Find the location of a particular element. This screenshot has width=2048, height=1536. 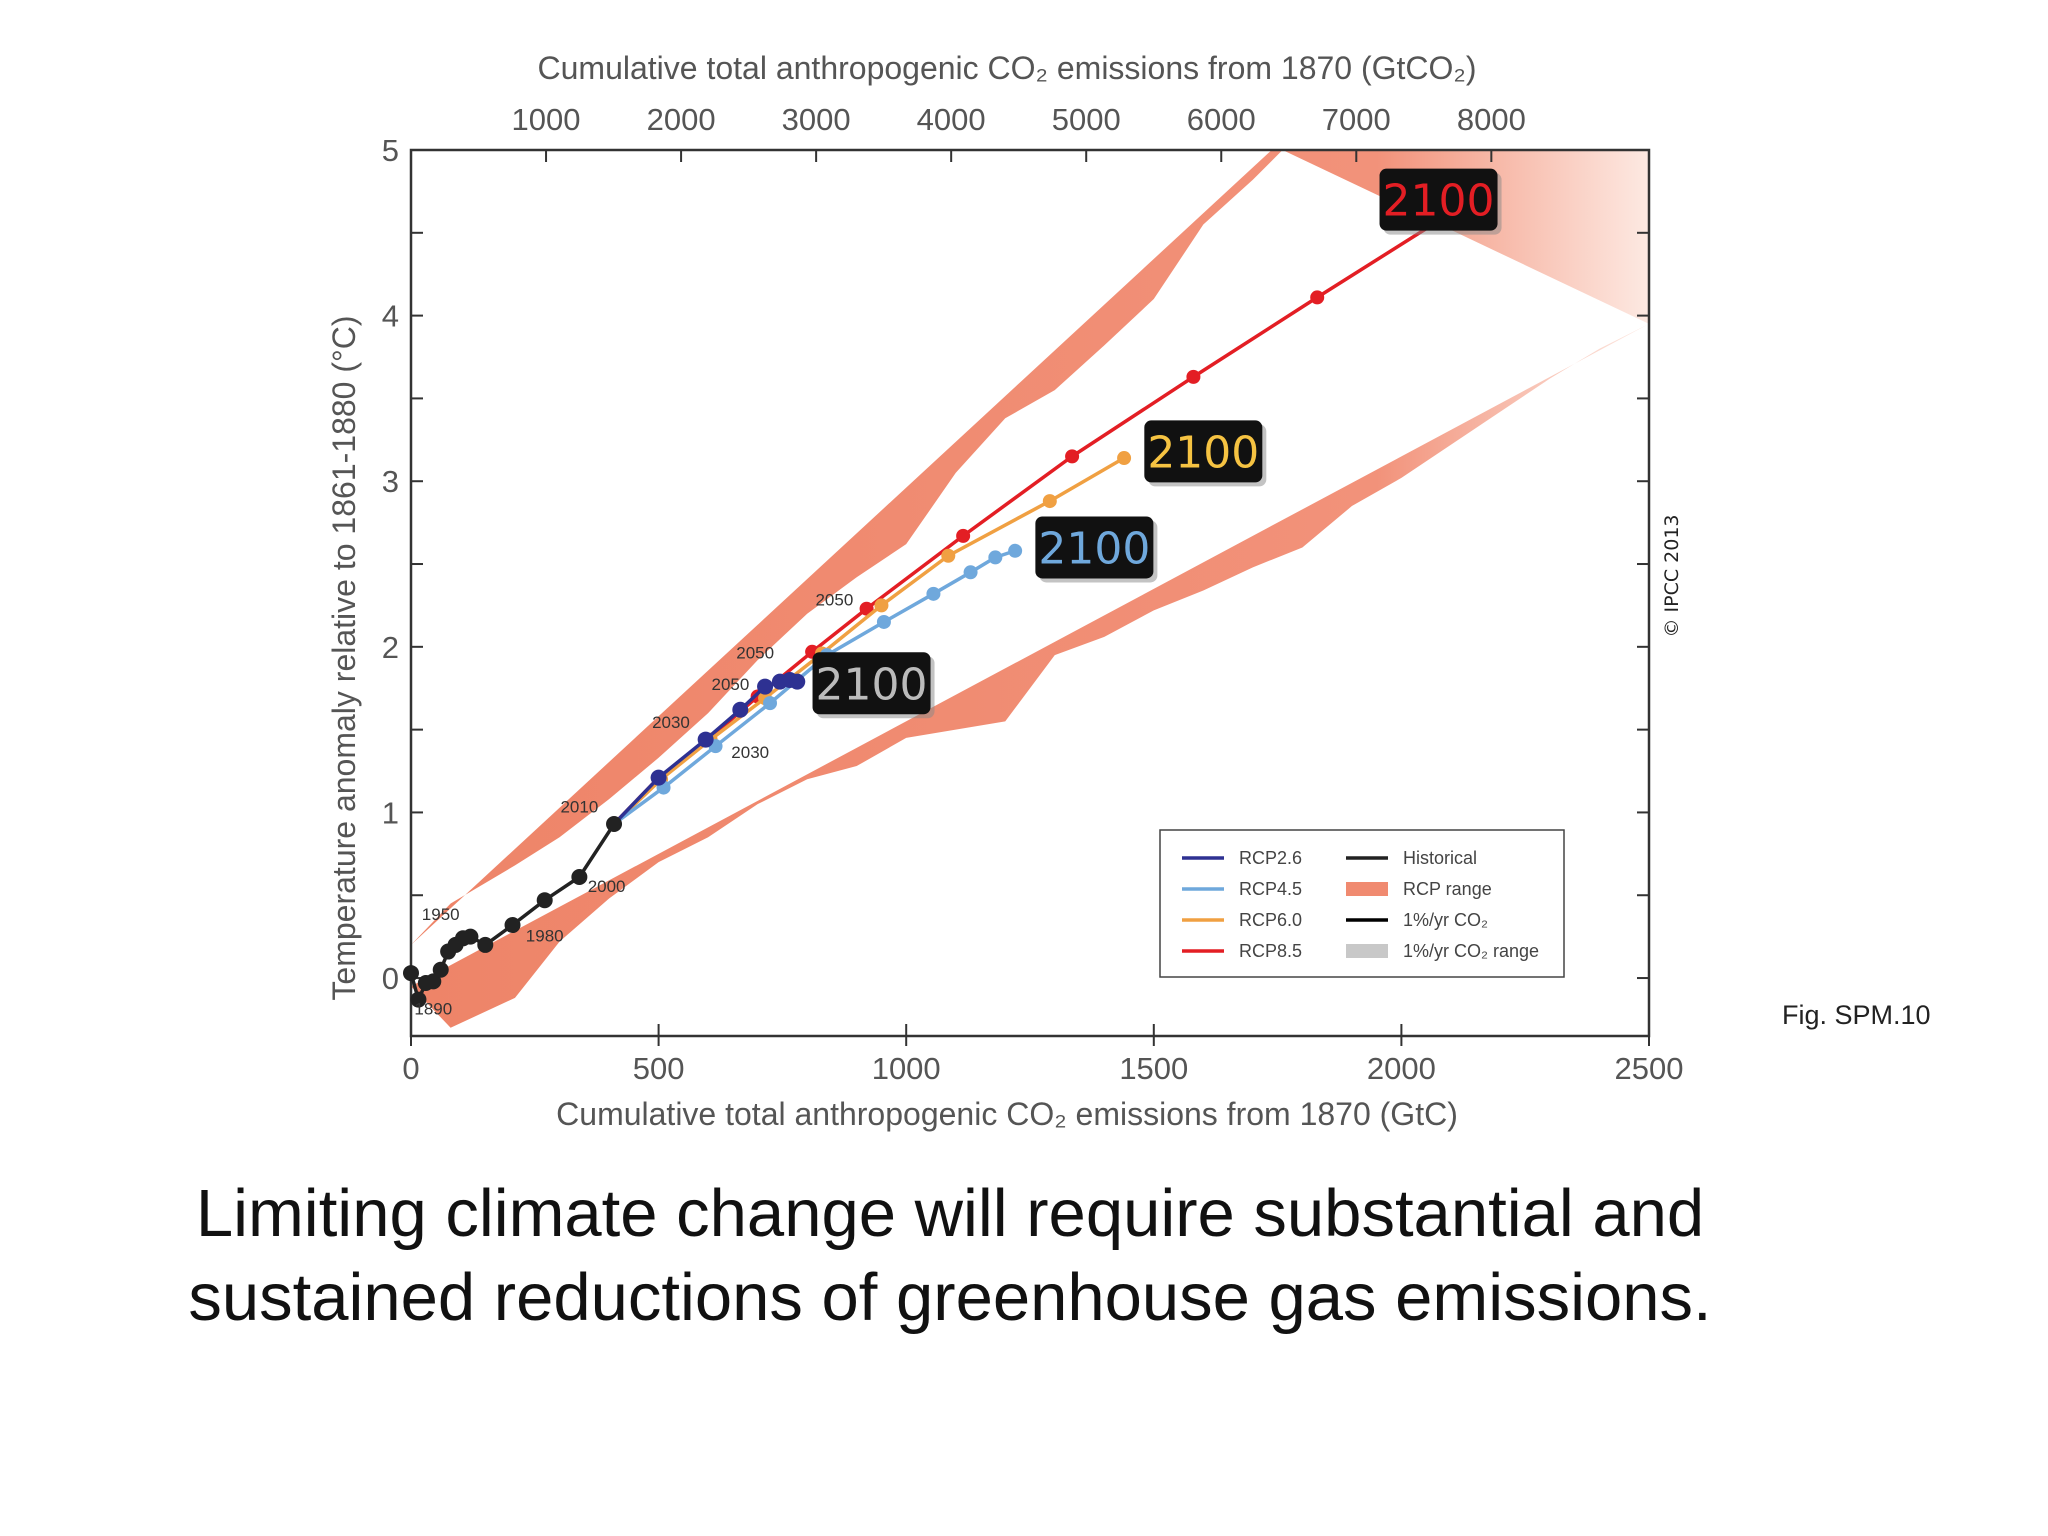

year-label-layer: 1890 1950 1980 2000 2010 2030 2030 2050 2050 2050 is located at coordinates (633, 804).